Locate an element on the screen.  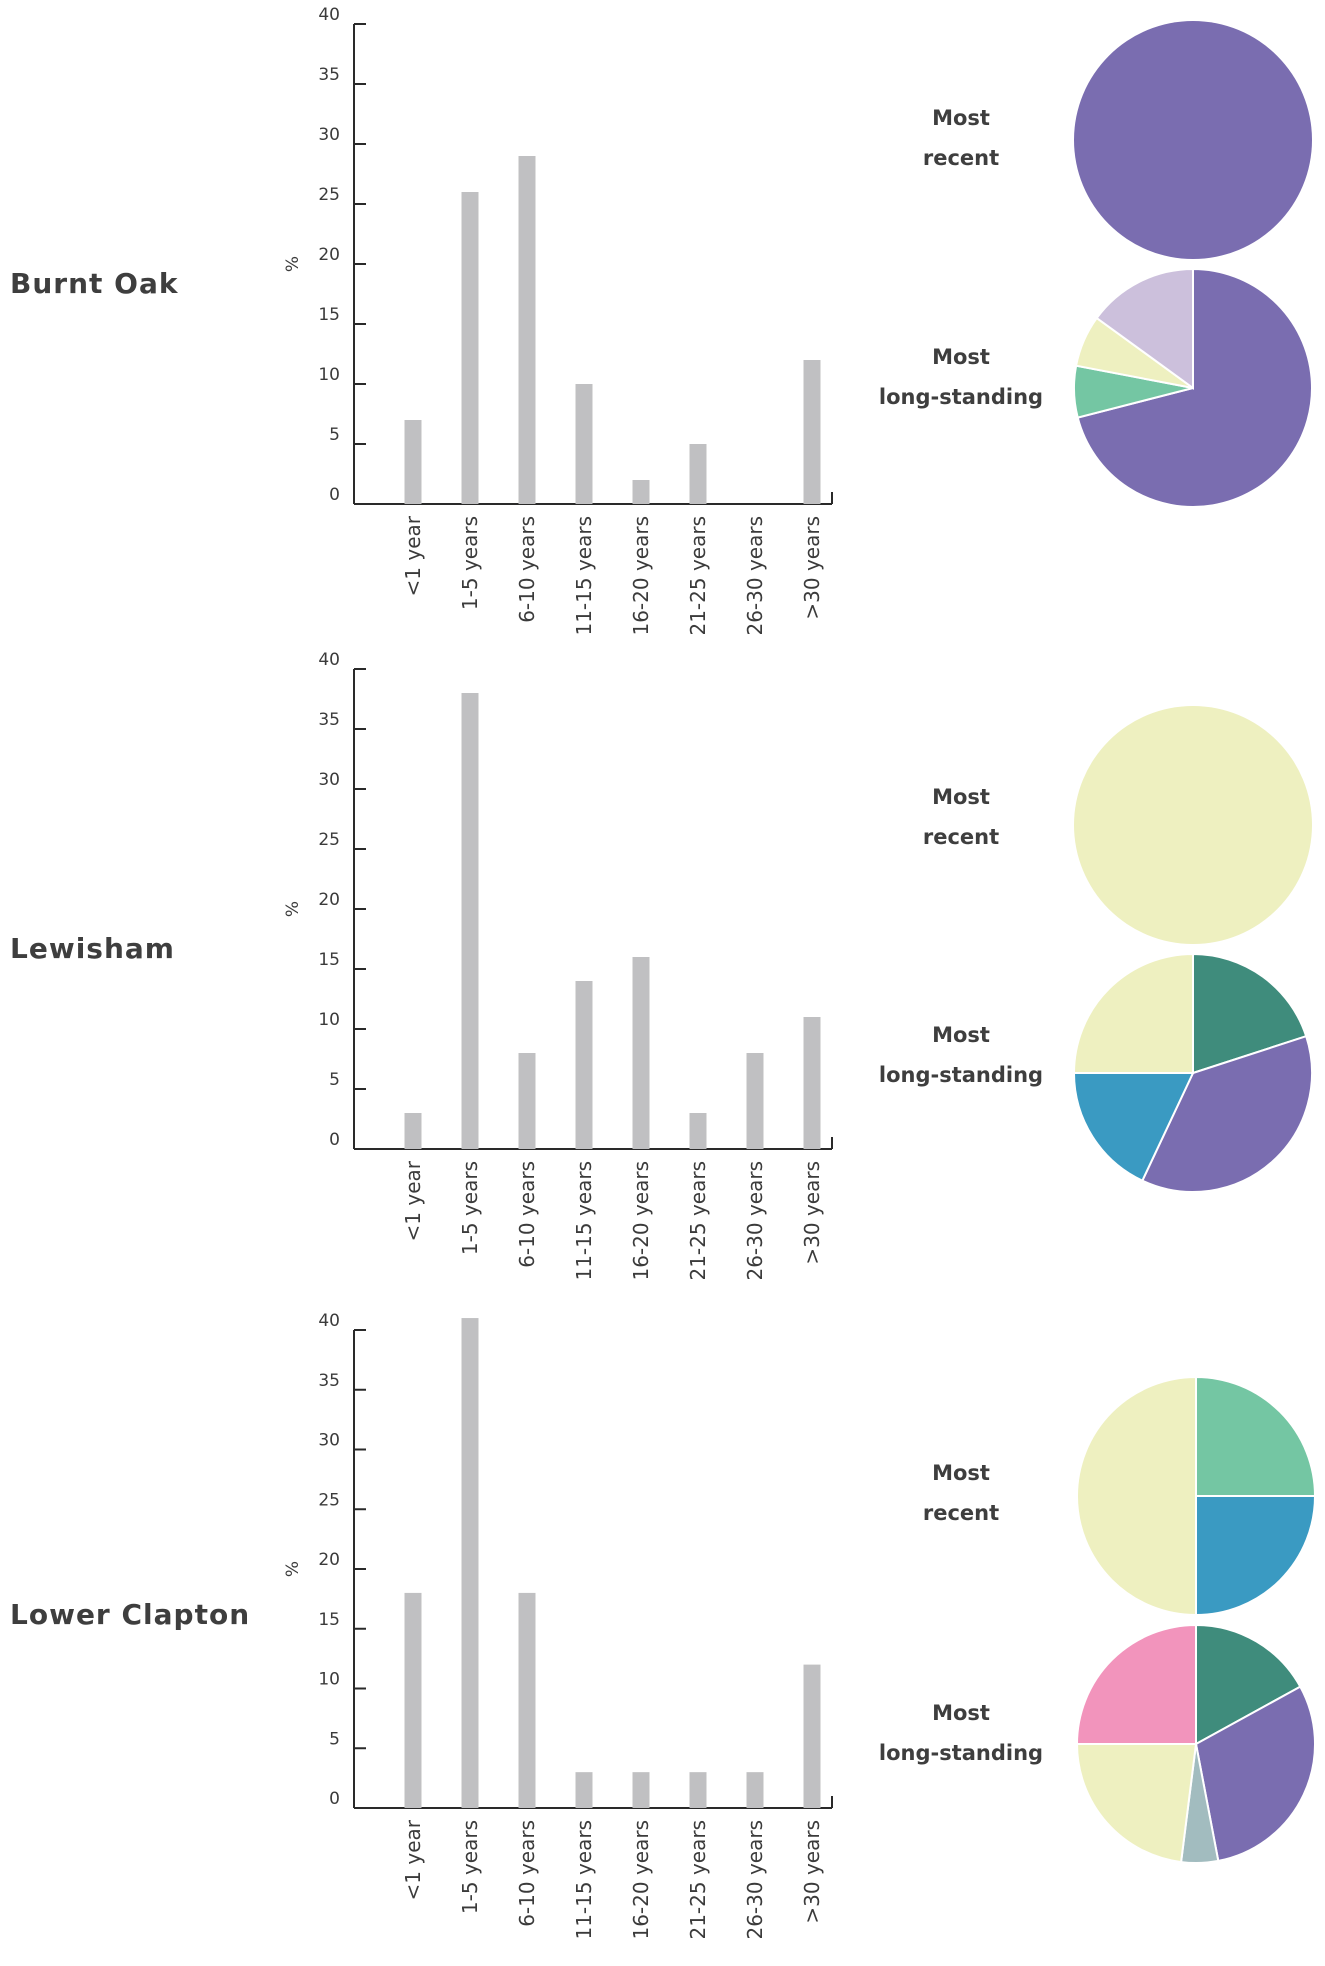
area-title: Burnt Oak is located at coordinates (94, 283).